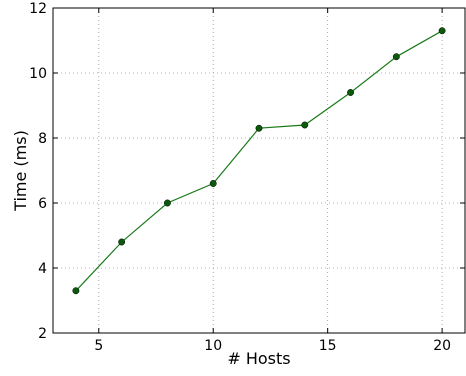  What do you see at coordinates (42, 334) in the screenshot?
I see `y-tick-label: 2` at bounding box center [42, 334].